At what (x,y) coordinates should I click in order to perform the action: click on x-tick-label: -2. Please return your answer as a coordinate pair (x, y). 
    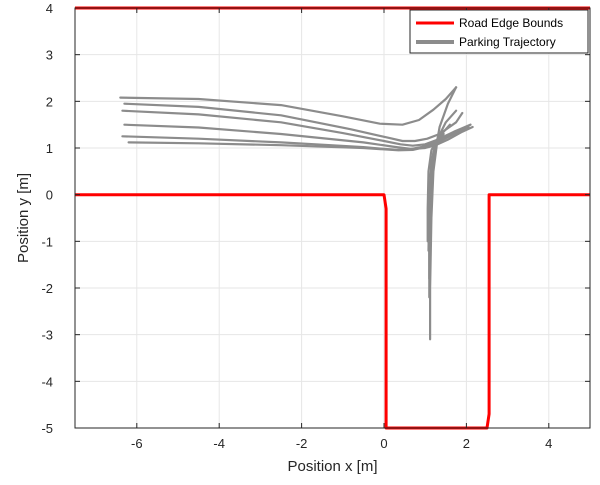
    Looking at the image, I should click on (302, 443).